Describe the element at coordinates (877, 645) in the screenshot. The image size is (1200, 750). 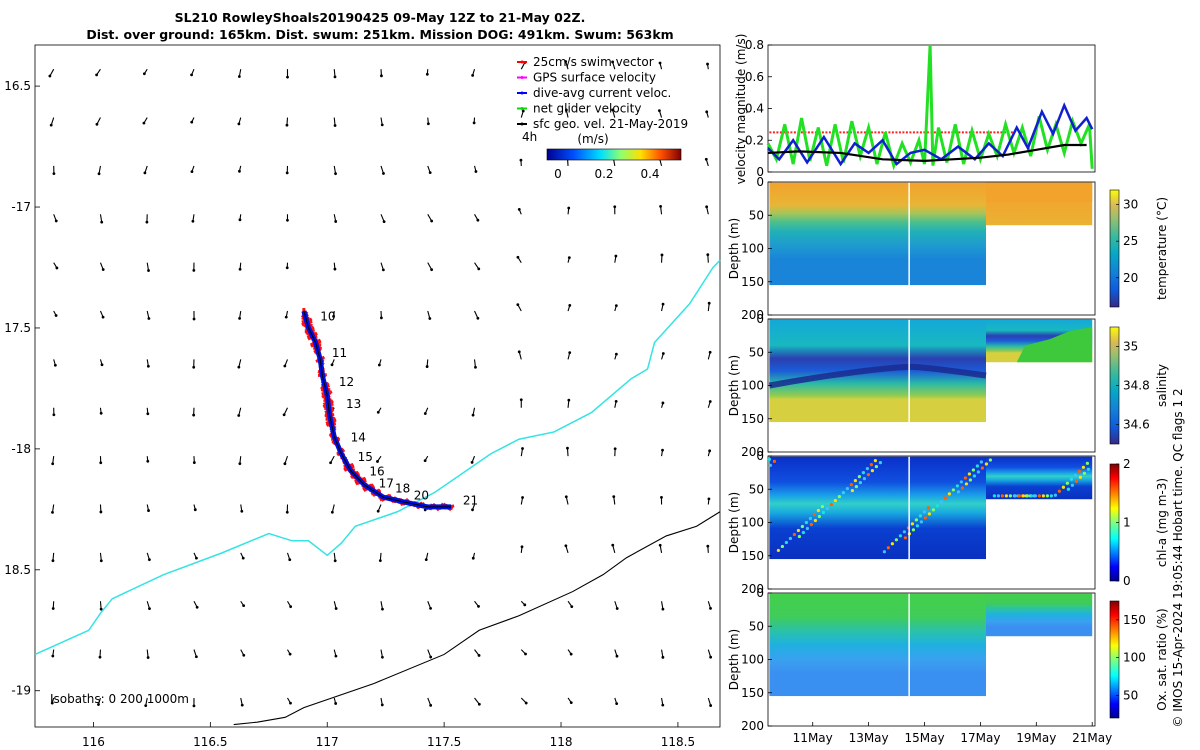
I see `profile-field-deep` at that location.